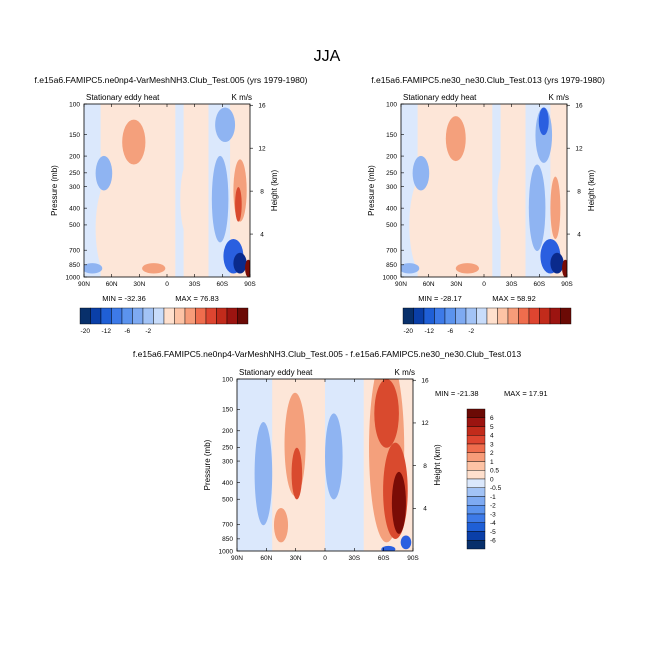 This screenshot has width=654, height=654. I want to click on y-axis-title: Pressure (mb), so click(371, 190).